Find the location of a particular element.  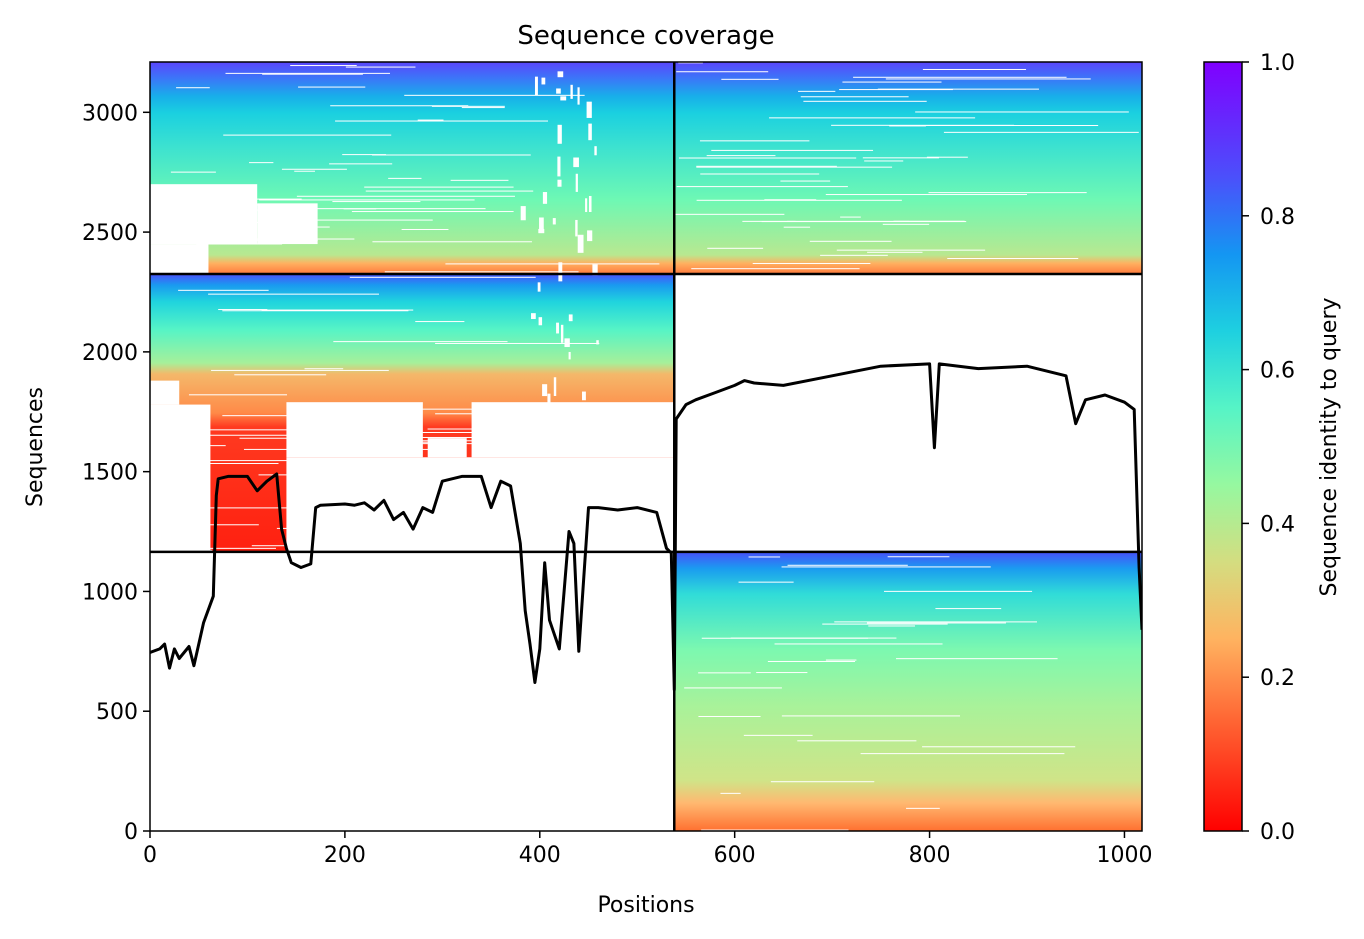

y-tick-label: 1000 is located at coordinates (110, 592).